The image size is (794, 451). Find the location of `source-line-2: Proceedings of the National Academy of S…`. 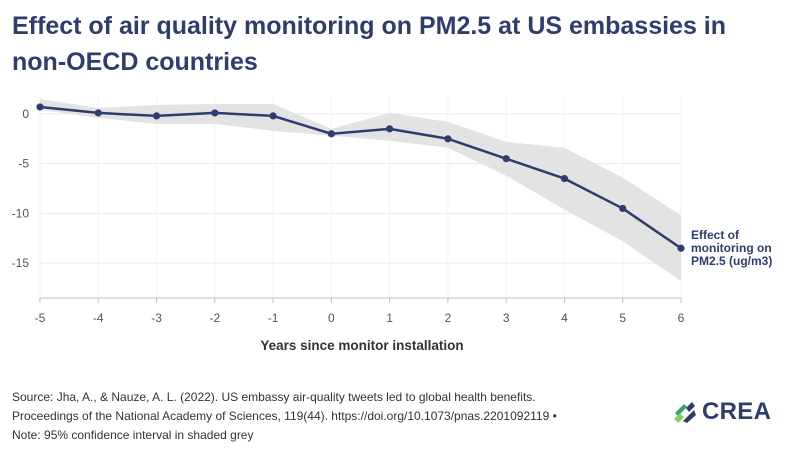

source-line-2: Proceedings of the National Academy of S… is located at coordinates (284, 416).